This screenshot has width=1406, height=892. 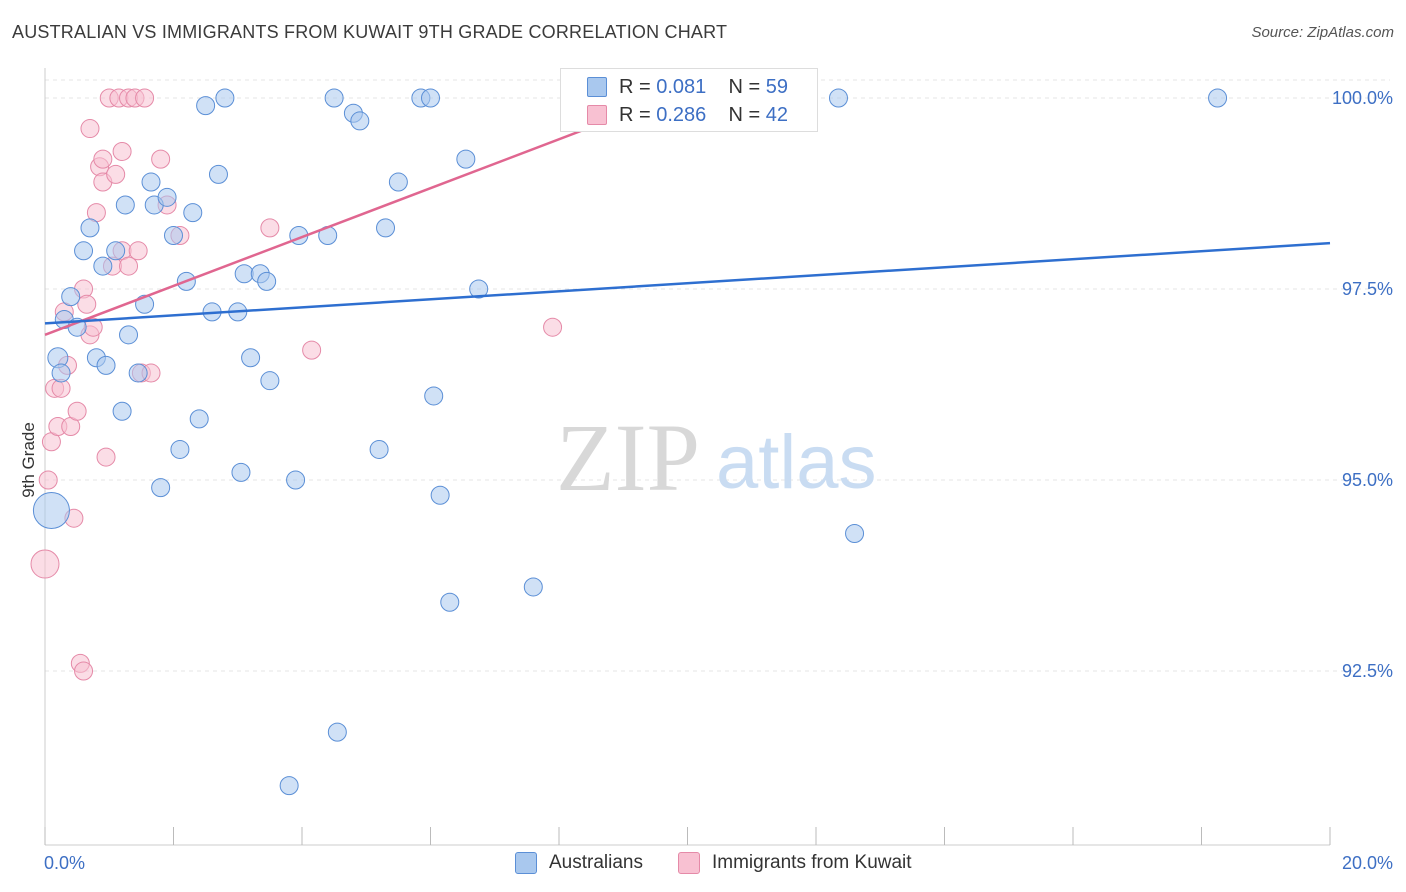 I want to click on correlation-legend: R = 0.081 N = 59 R = 0.286 N = 42, so click(x=689, y=100).